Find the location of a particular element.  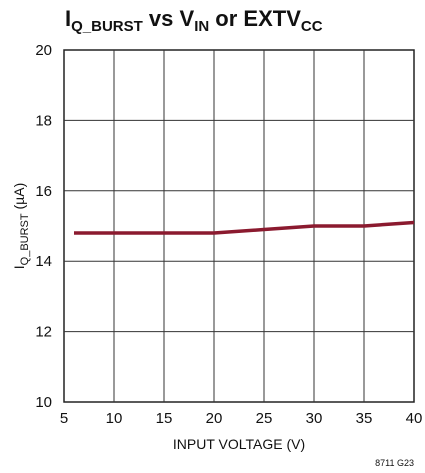

x-tick-label-1: 10 is located at coordinates (114, 418).